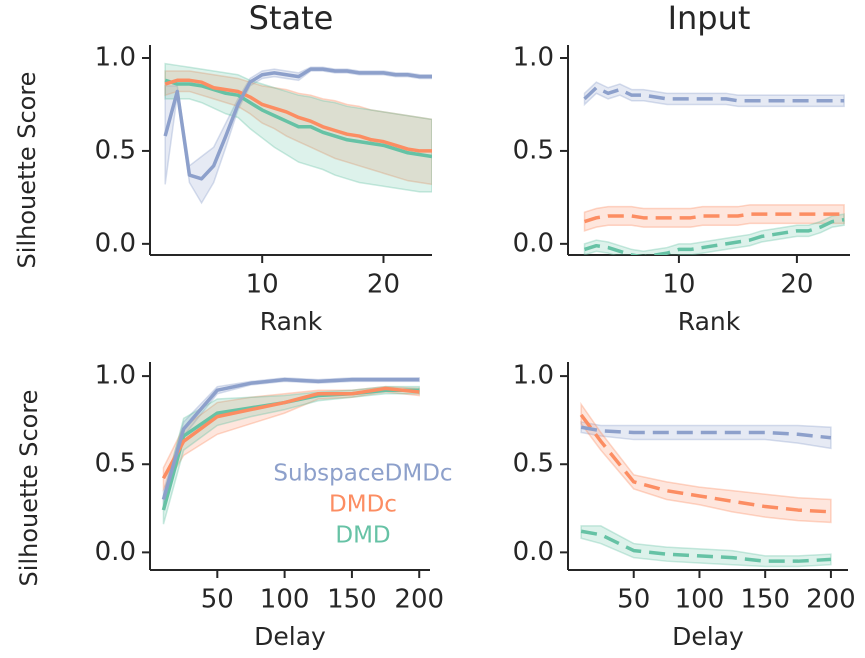 Image resolution: width=865 pixels, height=658 pixels. Describe the element at coordinates (709, 18) in the screenshot. I see `panel-title: Input` at that location.